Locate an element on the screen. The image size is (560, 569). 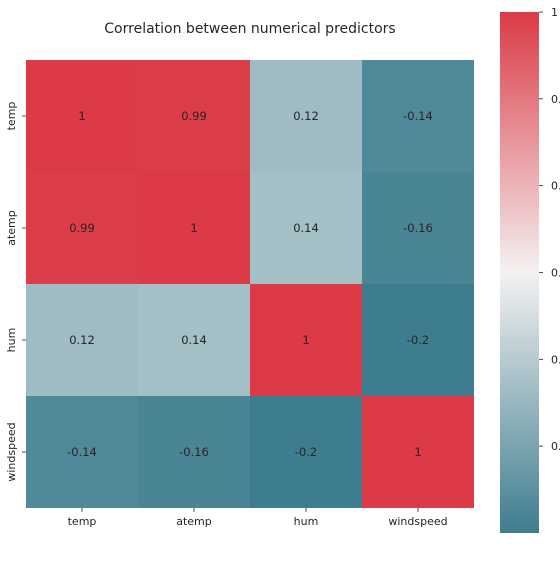
colorbar-gradient is located at coordinates (519, 272).